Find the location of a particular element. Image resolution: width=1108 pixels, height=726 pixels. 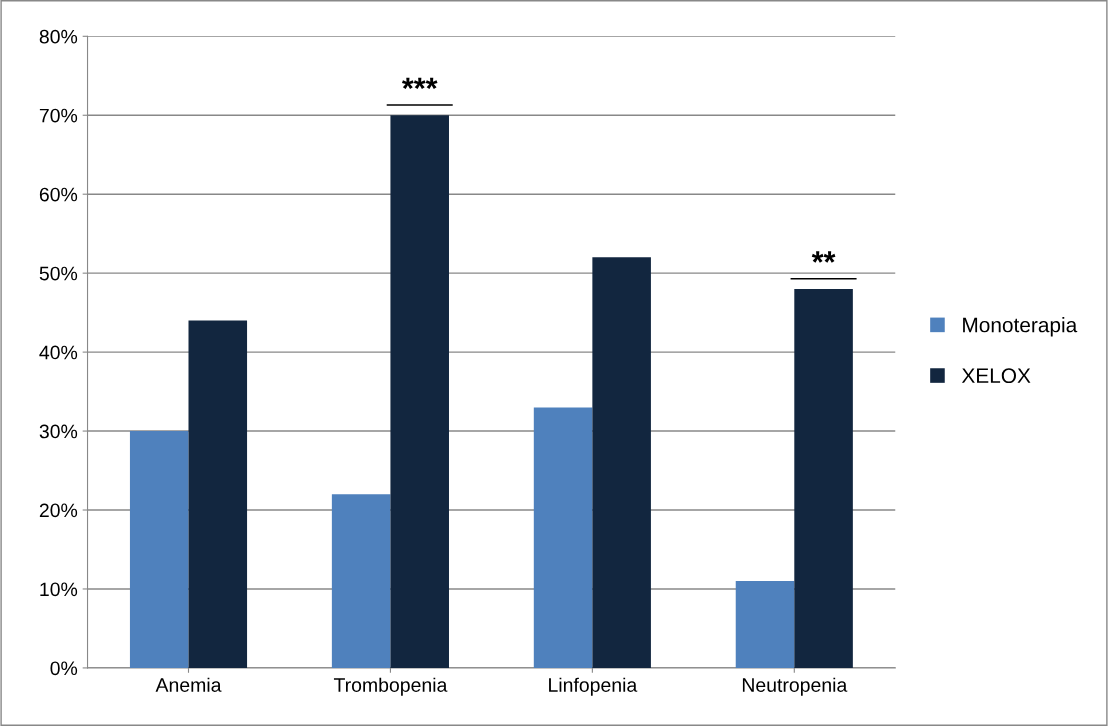

y-tick-label: 20% is located at coordinates (58, 510).